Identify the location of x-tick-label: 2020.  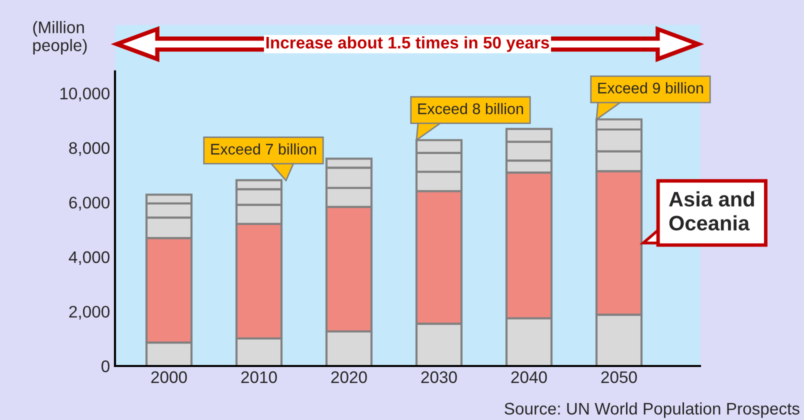
(349, 377).